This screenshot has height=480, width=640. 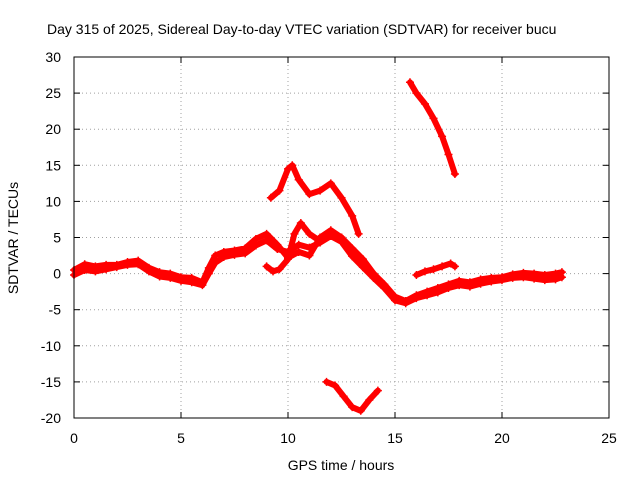 I want to click on x-tick-label: 15, so click(x=395, y=438).